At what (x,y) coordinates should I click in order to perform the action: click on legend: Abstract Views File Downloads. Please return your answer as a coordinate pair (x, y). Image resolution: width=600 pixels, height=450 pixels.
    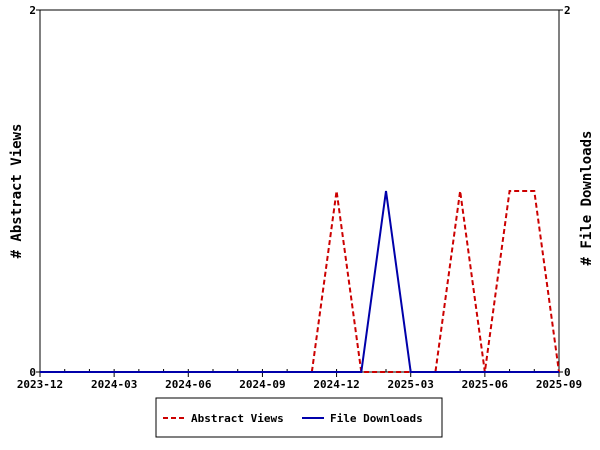
    Looking at the image, I should click on (299, 417).